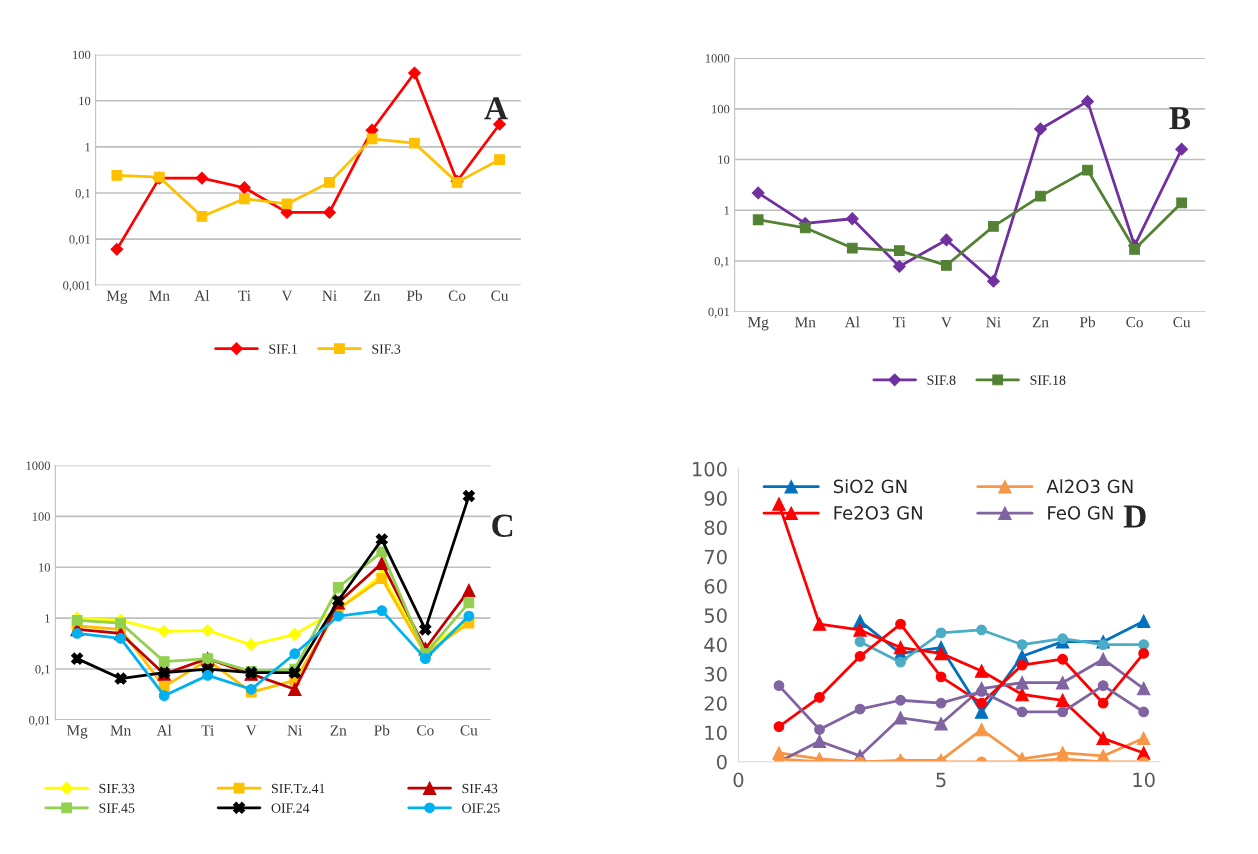  What do you see at coordinates (715, 615) in the screenshot?
I see `y-tick-label: 50` at bounding box center [715, 615].